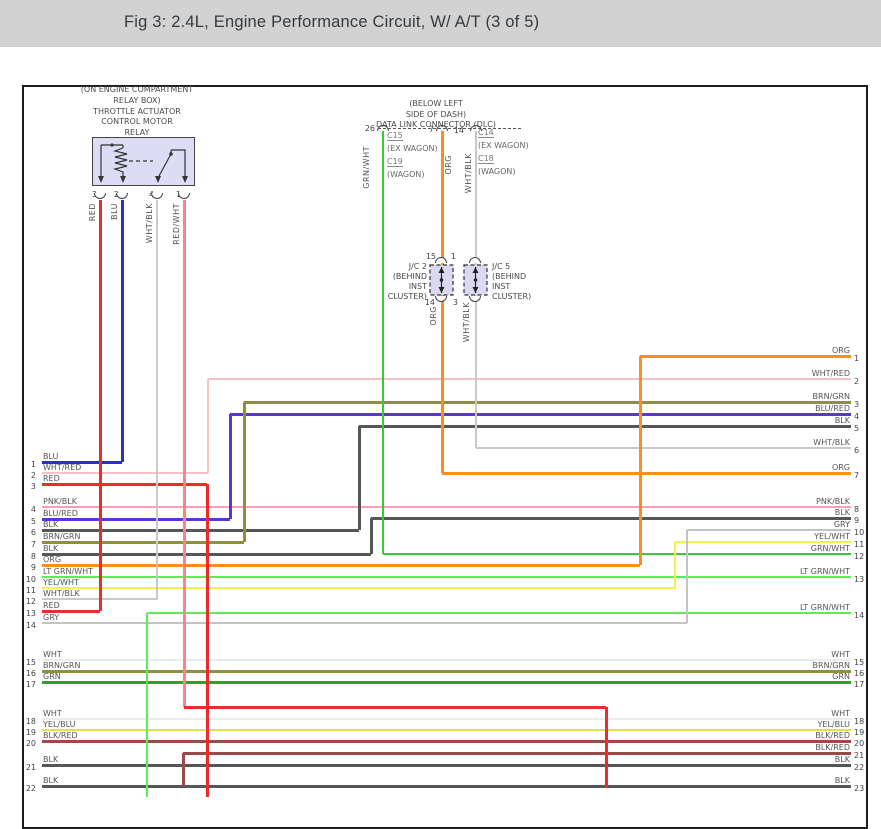 This screenshot has height=829, width=881. I want to click on wire-number: 11, so click(859, 544).